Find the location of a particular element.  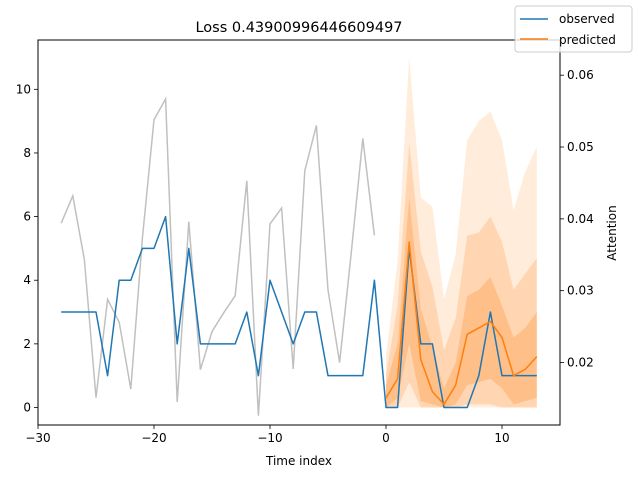

x-axis: −30 −20 −10 0 10 is located at coordinates (267, 435).